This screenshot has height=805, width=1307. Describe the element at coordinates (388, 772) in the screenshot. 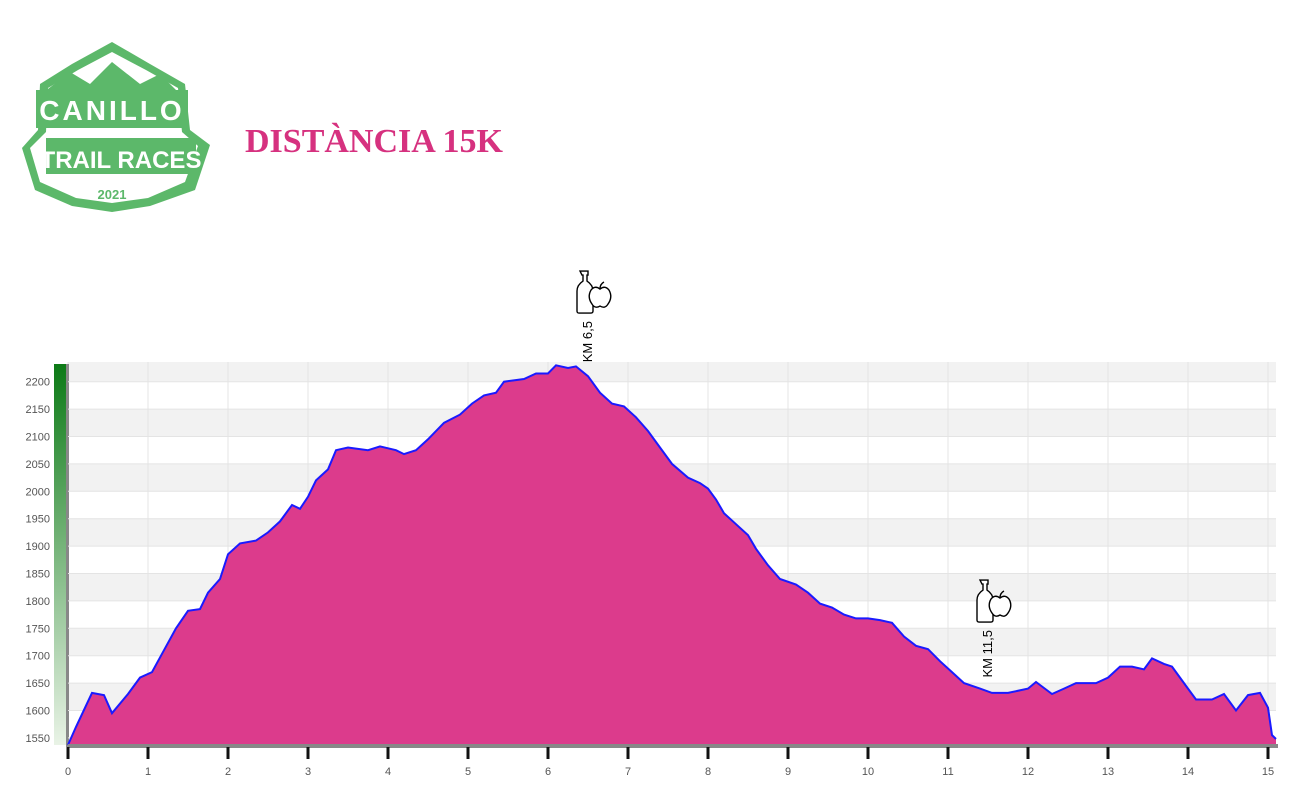

I see `x-tick-label: 4` at that location.